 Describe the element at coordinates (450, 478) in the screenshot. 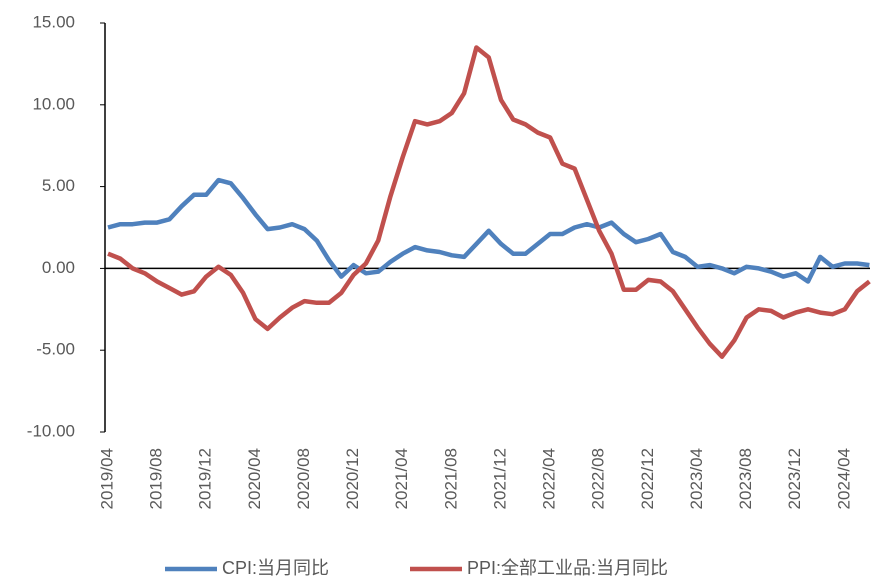

I see `x-tick-label: 2021/08` at that location.